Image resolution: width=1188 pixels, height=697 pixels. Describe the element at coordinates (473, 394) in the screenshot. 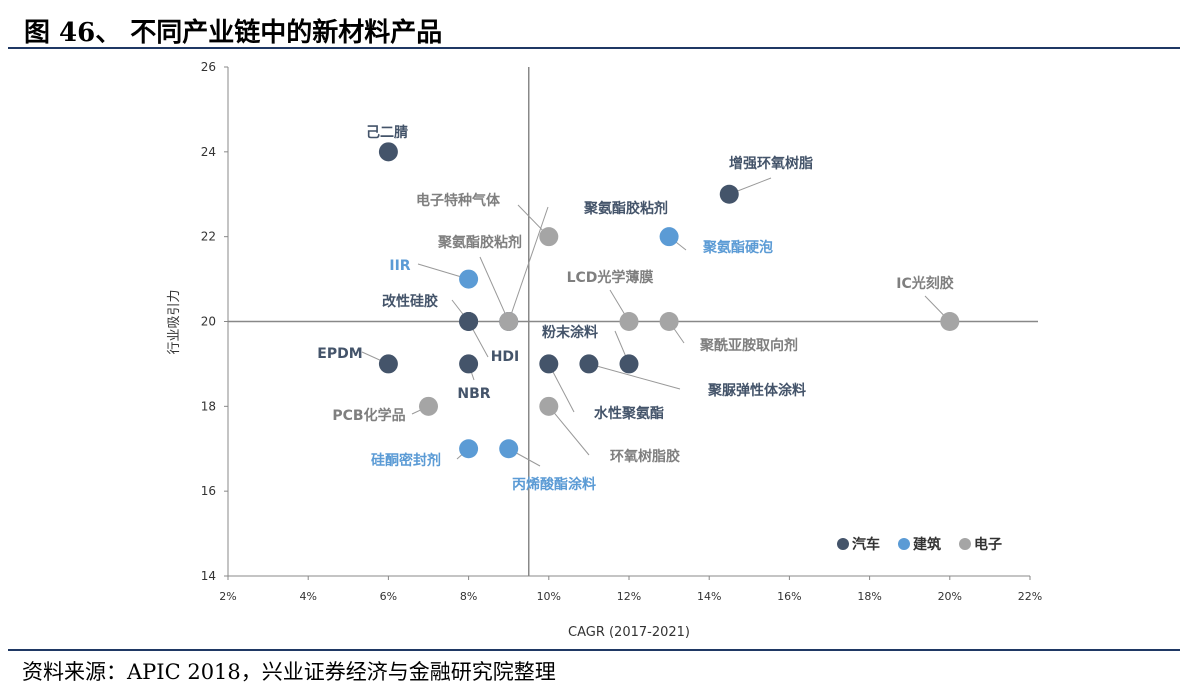

I see `point-label: NBR` at that location.